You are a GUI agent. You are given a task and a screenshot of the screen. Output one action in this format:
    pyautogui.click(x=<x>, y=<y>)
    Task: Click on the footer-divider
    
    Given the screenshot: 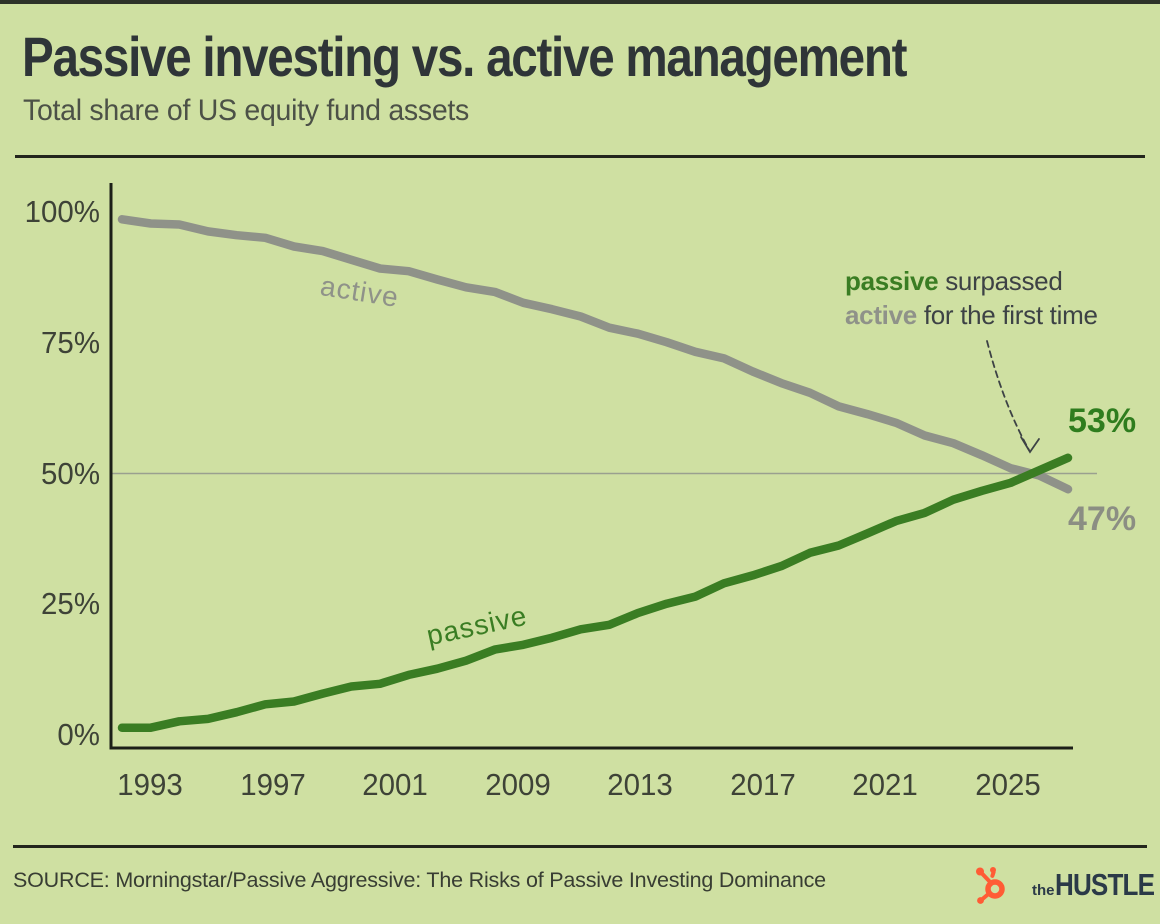 What is the action you would take?
    pyautogui.click(x=580, y=846)
    